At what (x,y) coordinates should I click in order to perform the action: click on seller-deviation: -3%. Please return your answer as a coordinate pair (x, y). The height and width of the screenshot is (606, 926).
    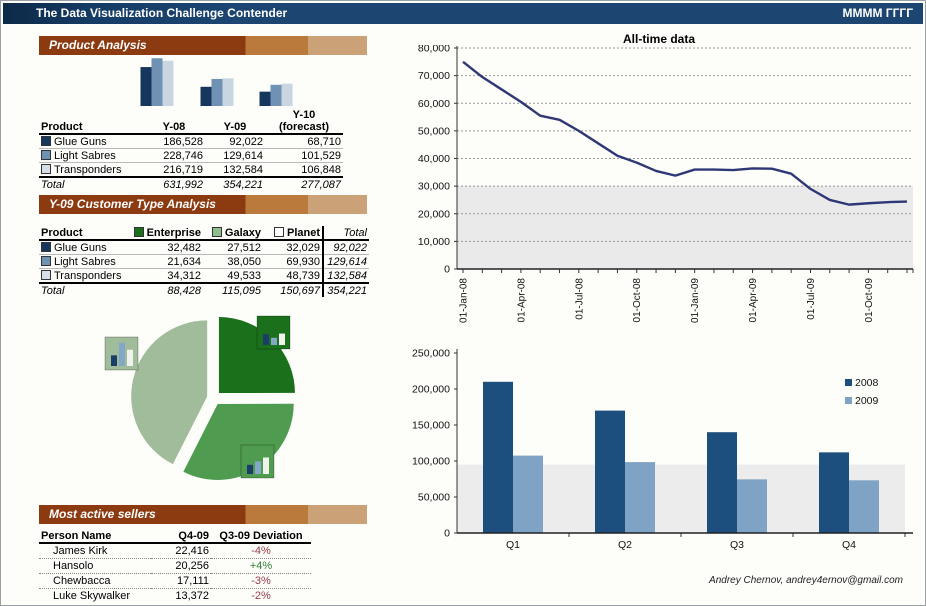
    Looking at the image, I should click on (261, 581).